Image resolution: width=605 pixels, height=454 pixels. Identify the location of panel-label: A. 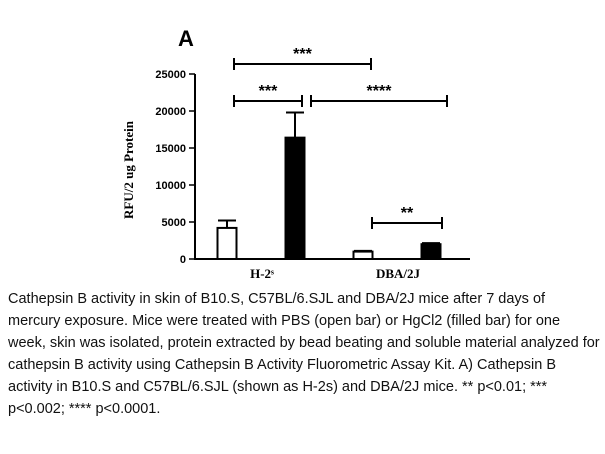
(186, 38).